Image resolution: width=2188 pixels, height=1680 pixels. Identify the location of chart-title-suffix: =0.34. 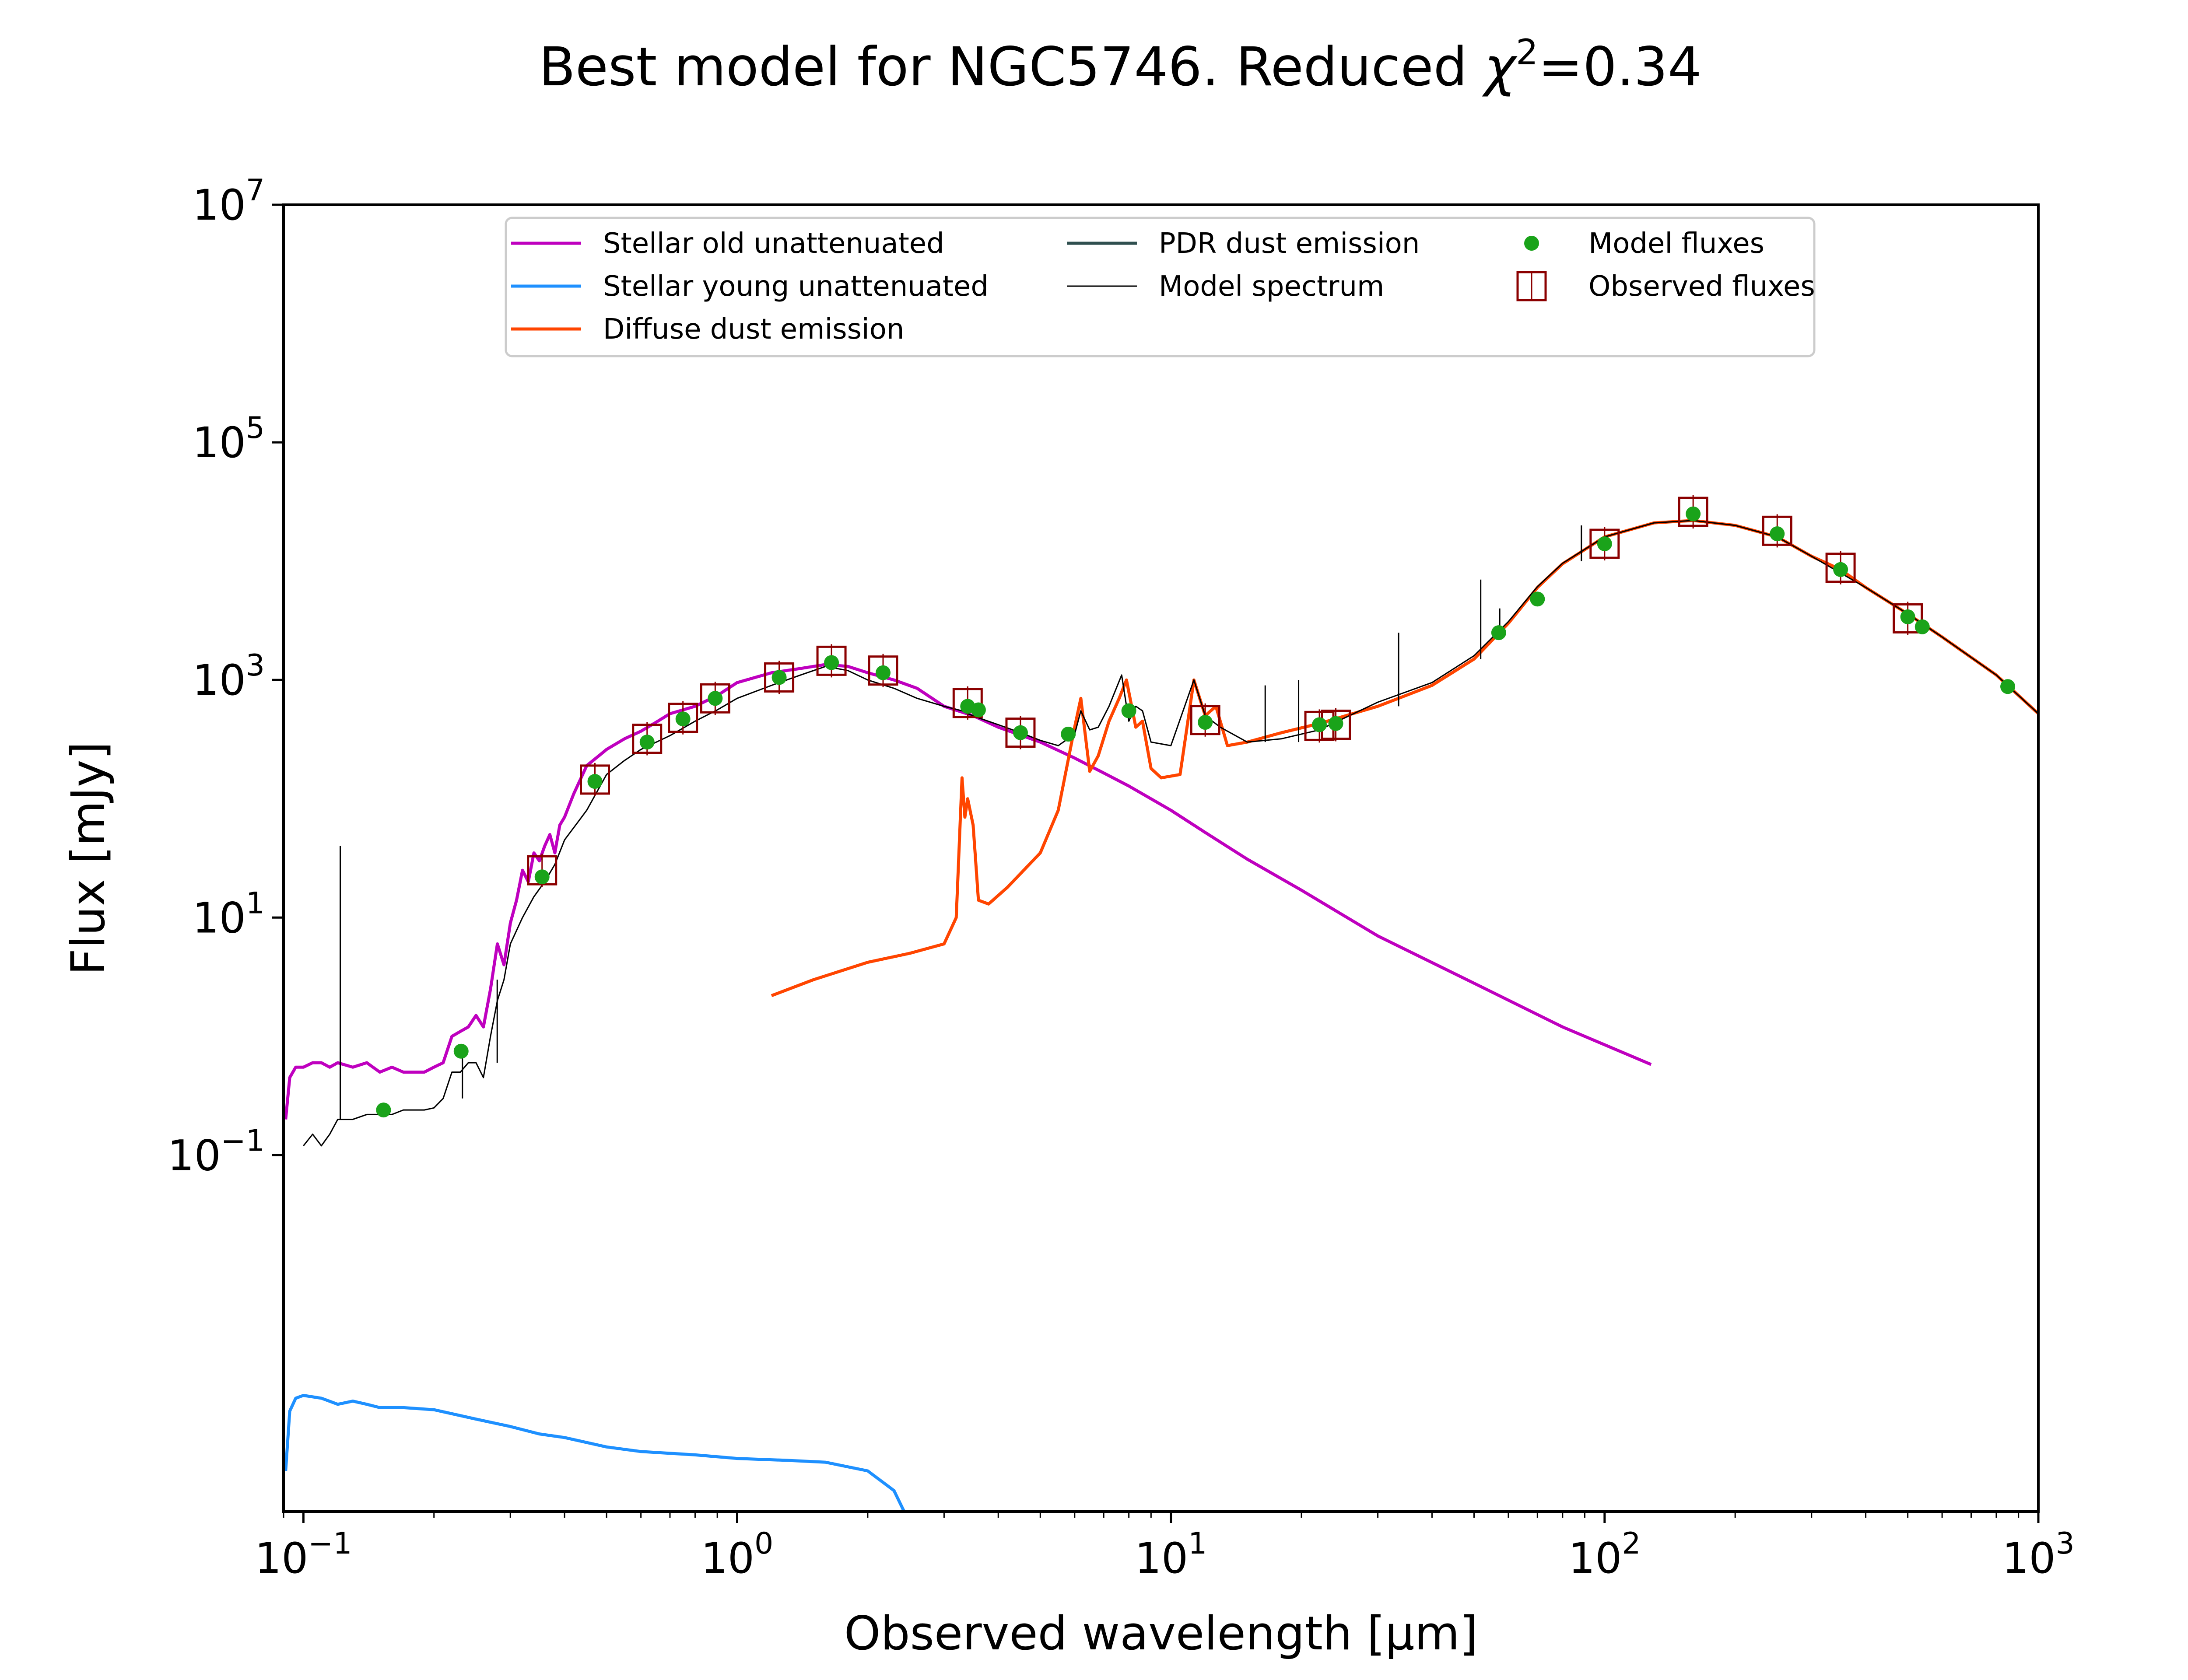
(1620, 67).